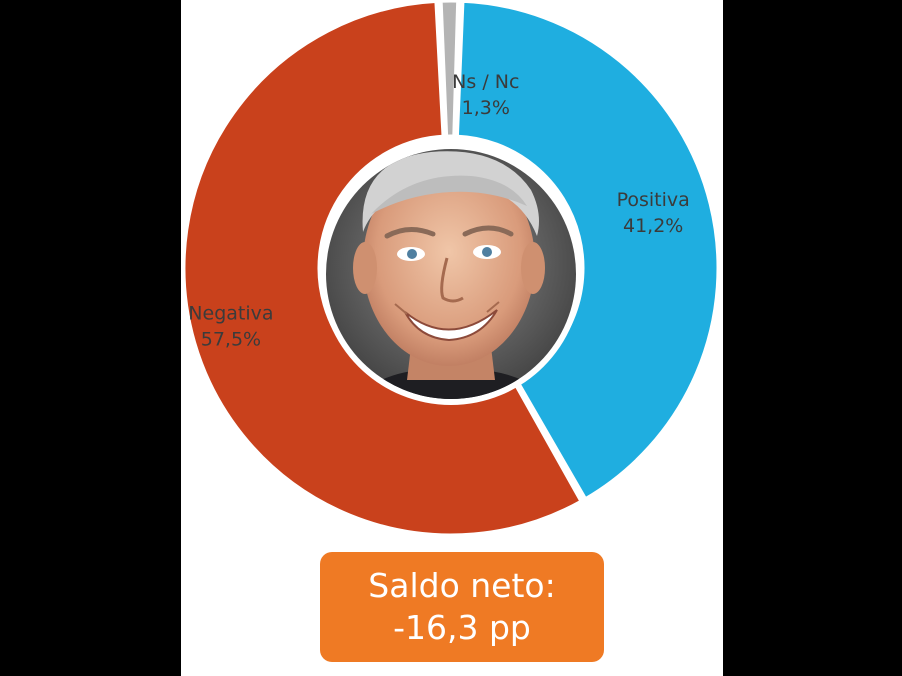 The height and width of the screenshot is (676, 902). What do you see at coordinates (462, 627) in the screenshot?
I see `net-balance-value: -16,3 pp` at bounding box center [462, 627].